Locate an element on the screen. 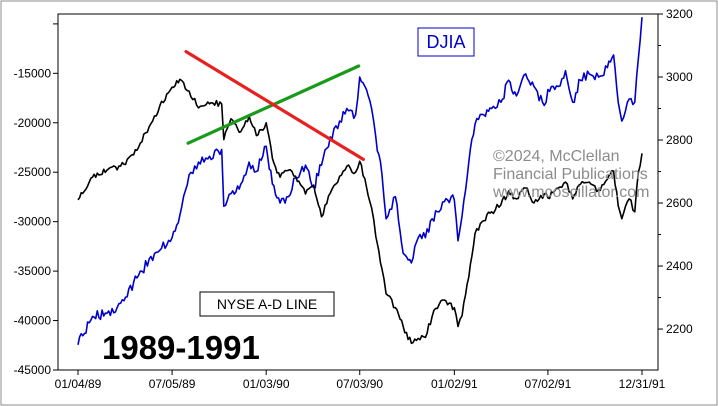 This screenshot has height=406, width=718. x-tick-label: 01/02/91 is located at coordinates (454, 384).